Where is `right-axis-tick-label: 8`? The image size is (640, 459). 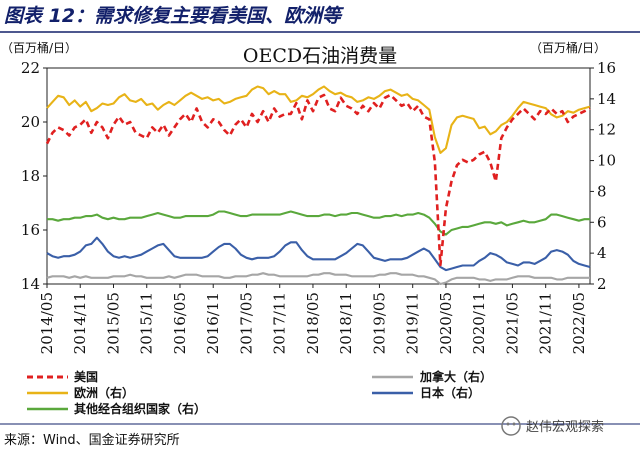
right-axis-tick-label: 8 is located at coordinates (602, 191).